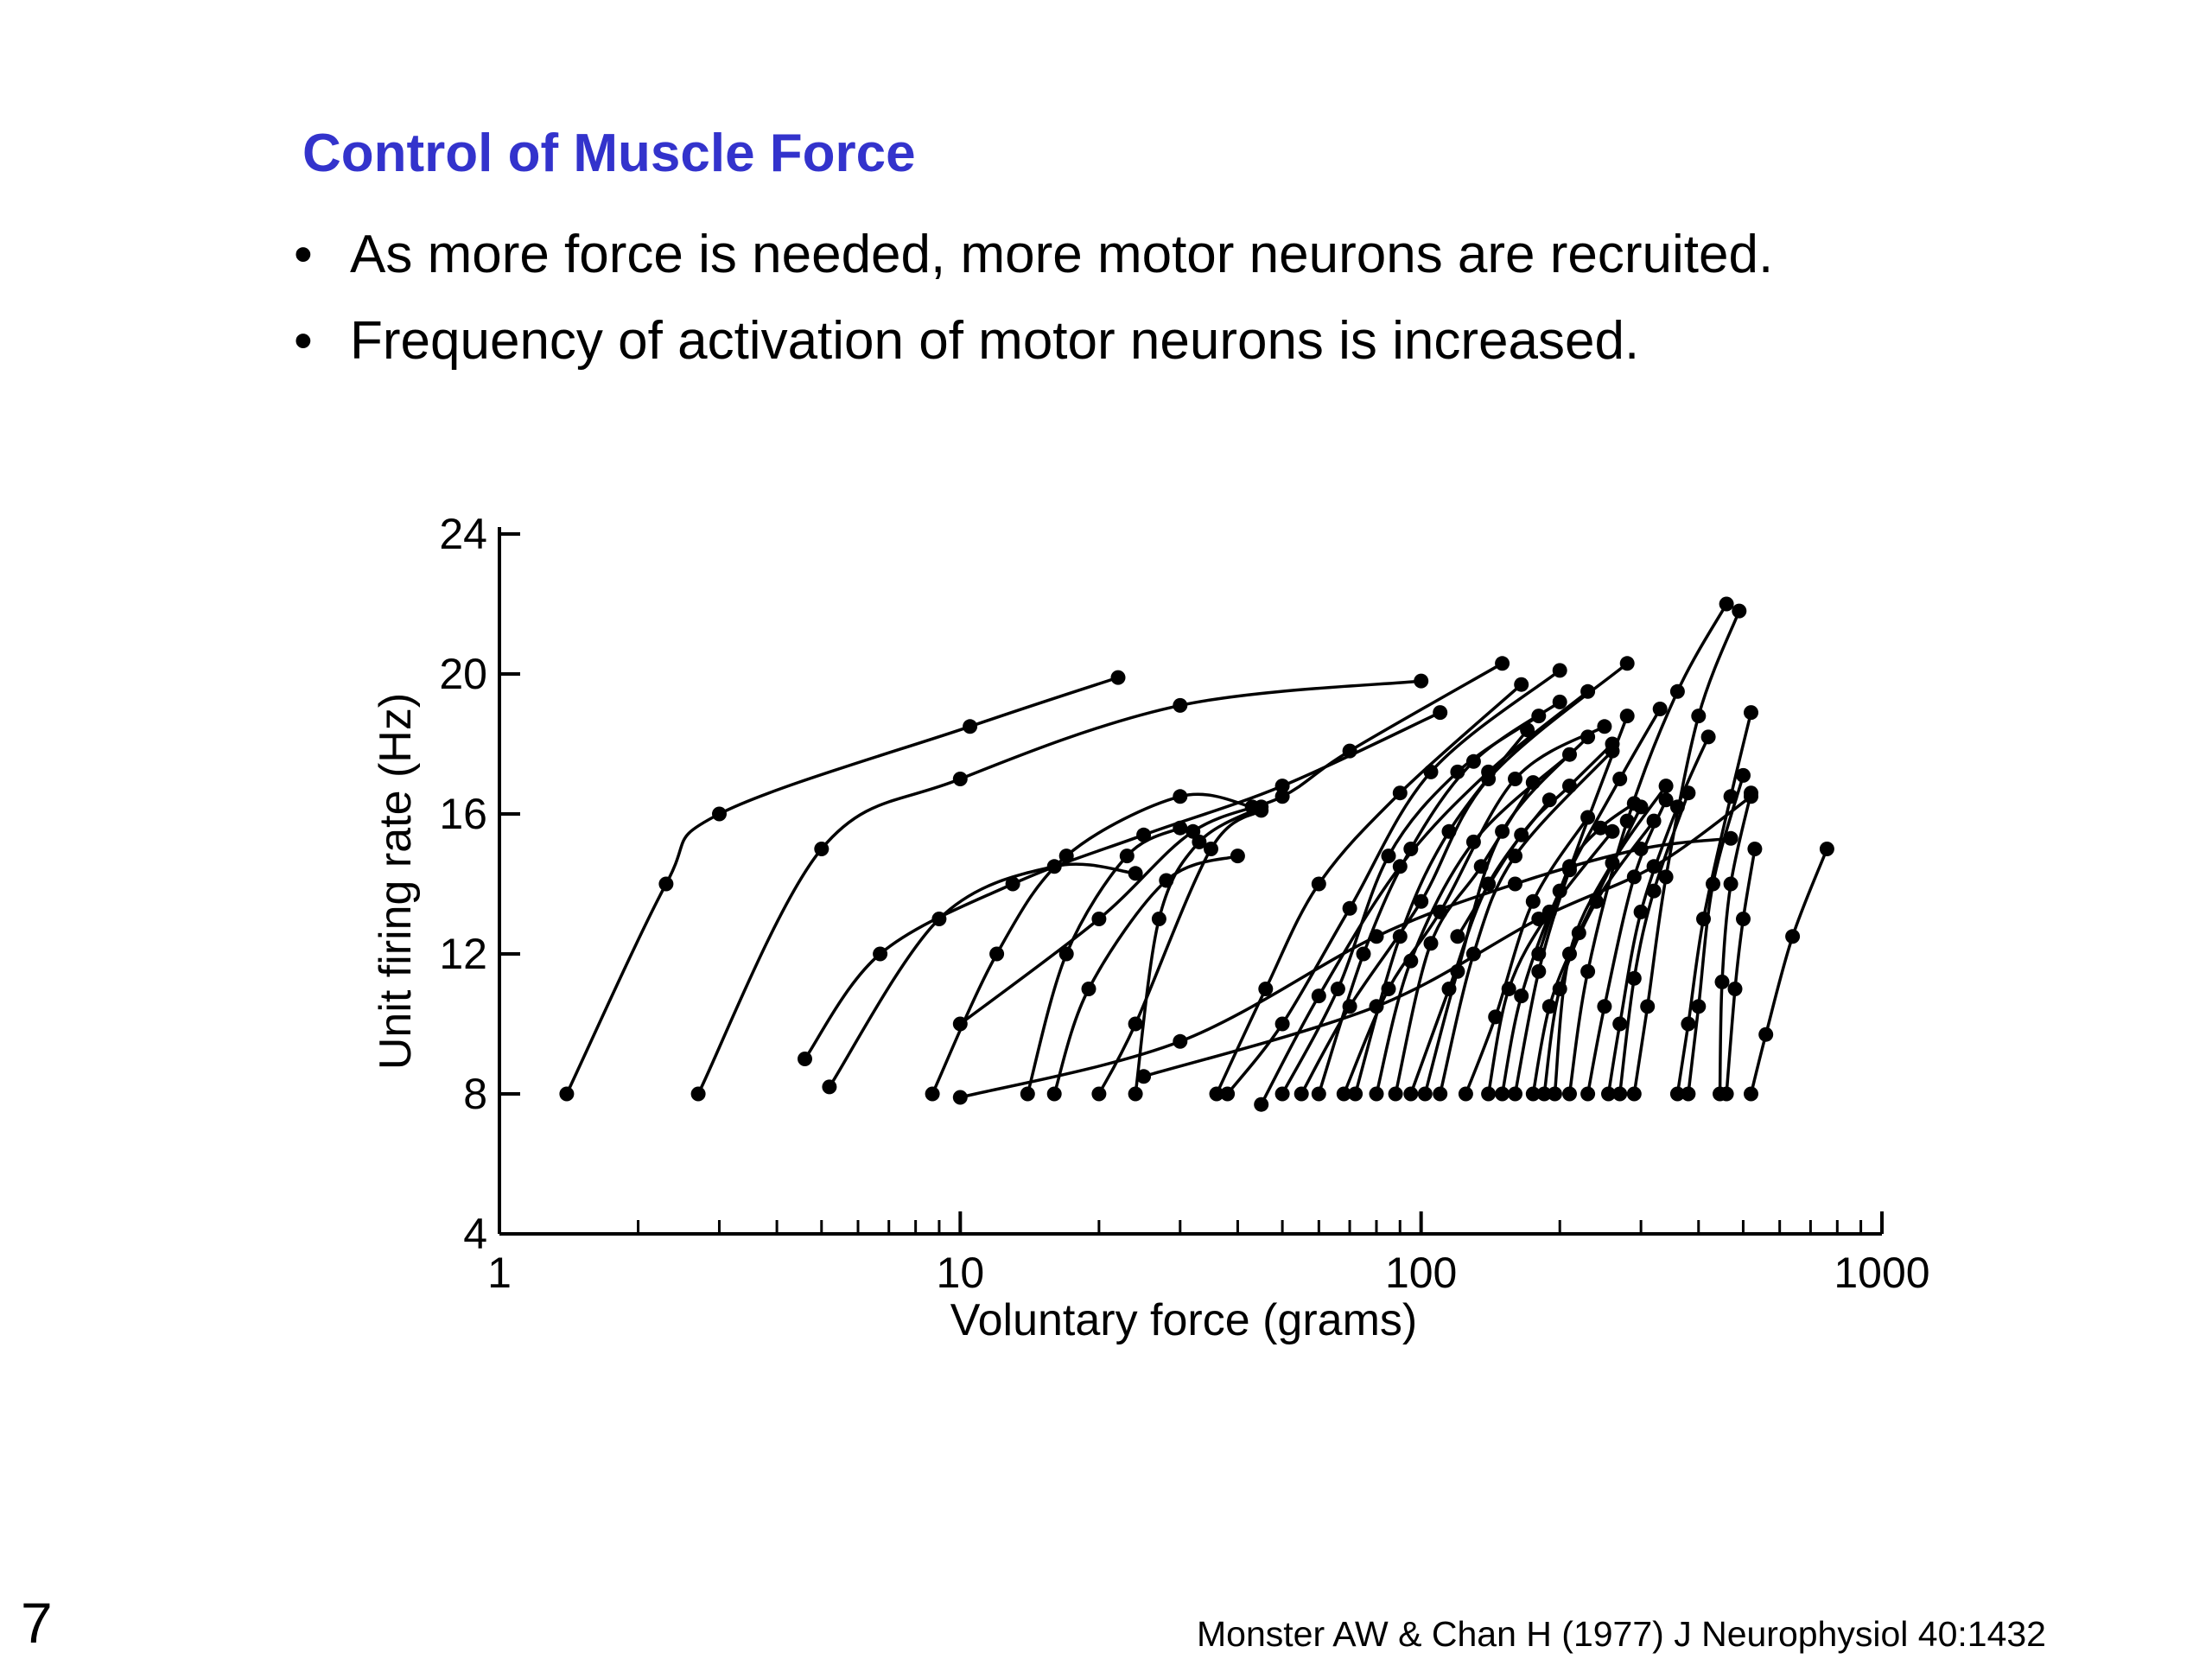 The width and height of the screenshot is (2212, 1659). What do you see at coordinates (396, 881) in the screenshot?
I see `y-axis-label: Unit firing rate (Hz)` at bounding box center [396, 881].